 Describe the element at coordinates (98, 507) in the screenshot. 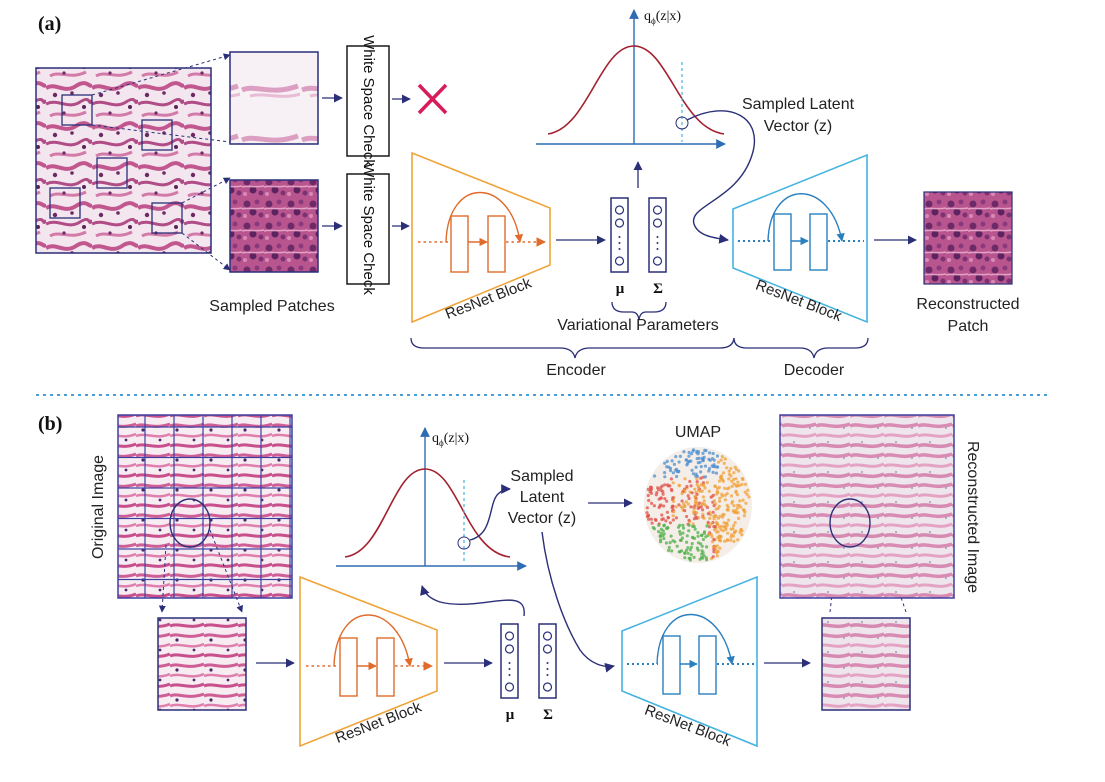

I see `original-image-label: Original Image` at that location.